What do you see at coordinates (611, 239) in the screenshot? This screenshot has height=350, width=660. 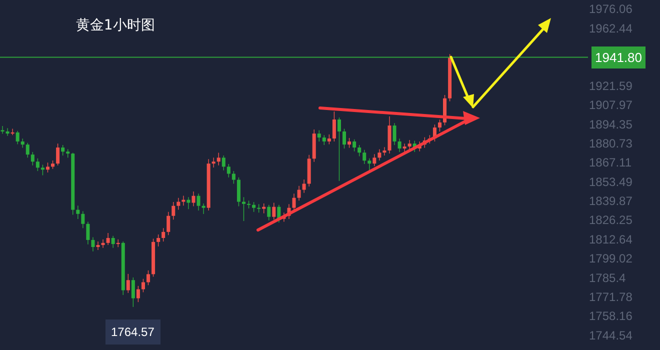 I see `y-tick-label: 1812.64` at bounding box center [611, 239].